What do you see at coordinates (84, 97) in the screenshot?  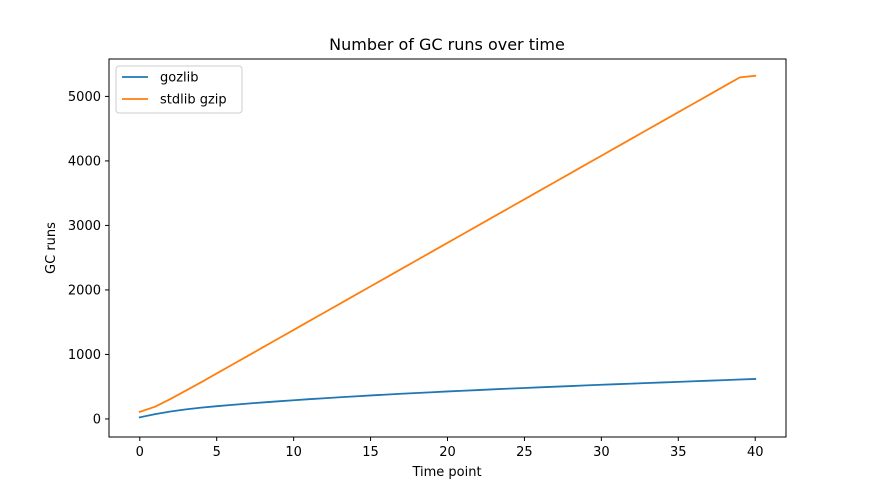 I see `y-tick-label: 5000` at bounding box center [84, 97].